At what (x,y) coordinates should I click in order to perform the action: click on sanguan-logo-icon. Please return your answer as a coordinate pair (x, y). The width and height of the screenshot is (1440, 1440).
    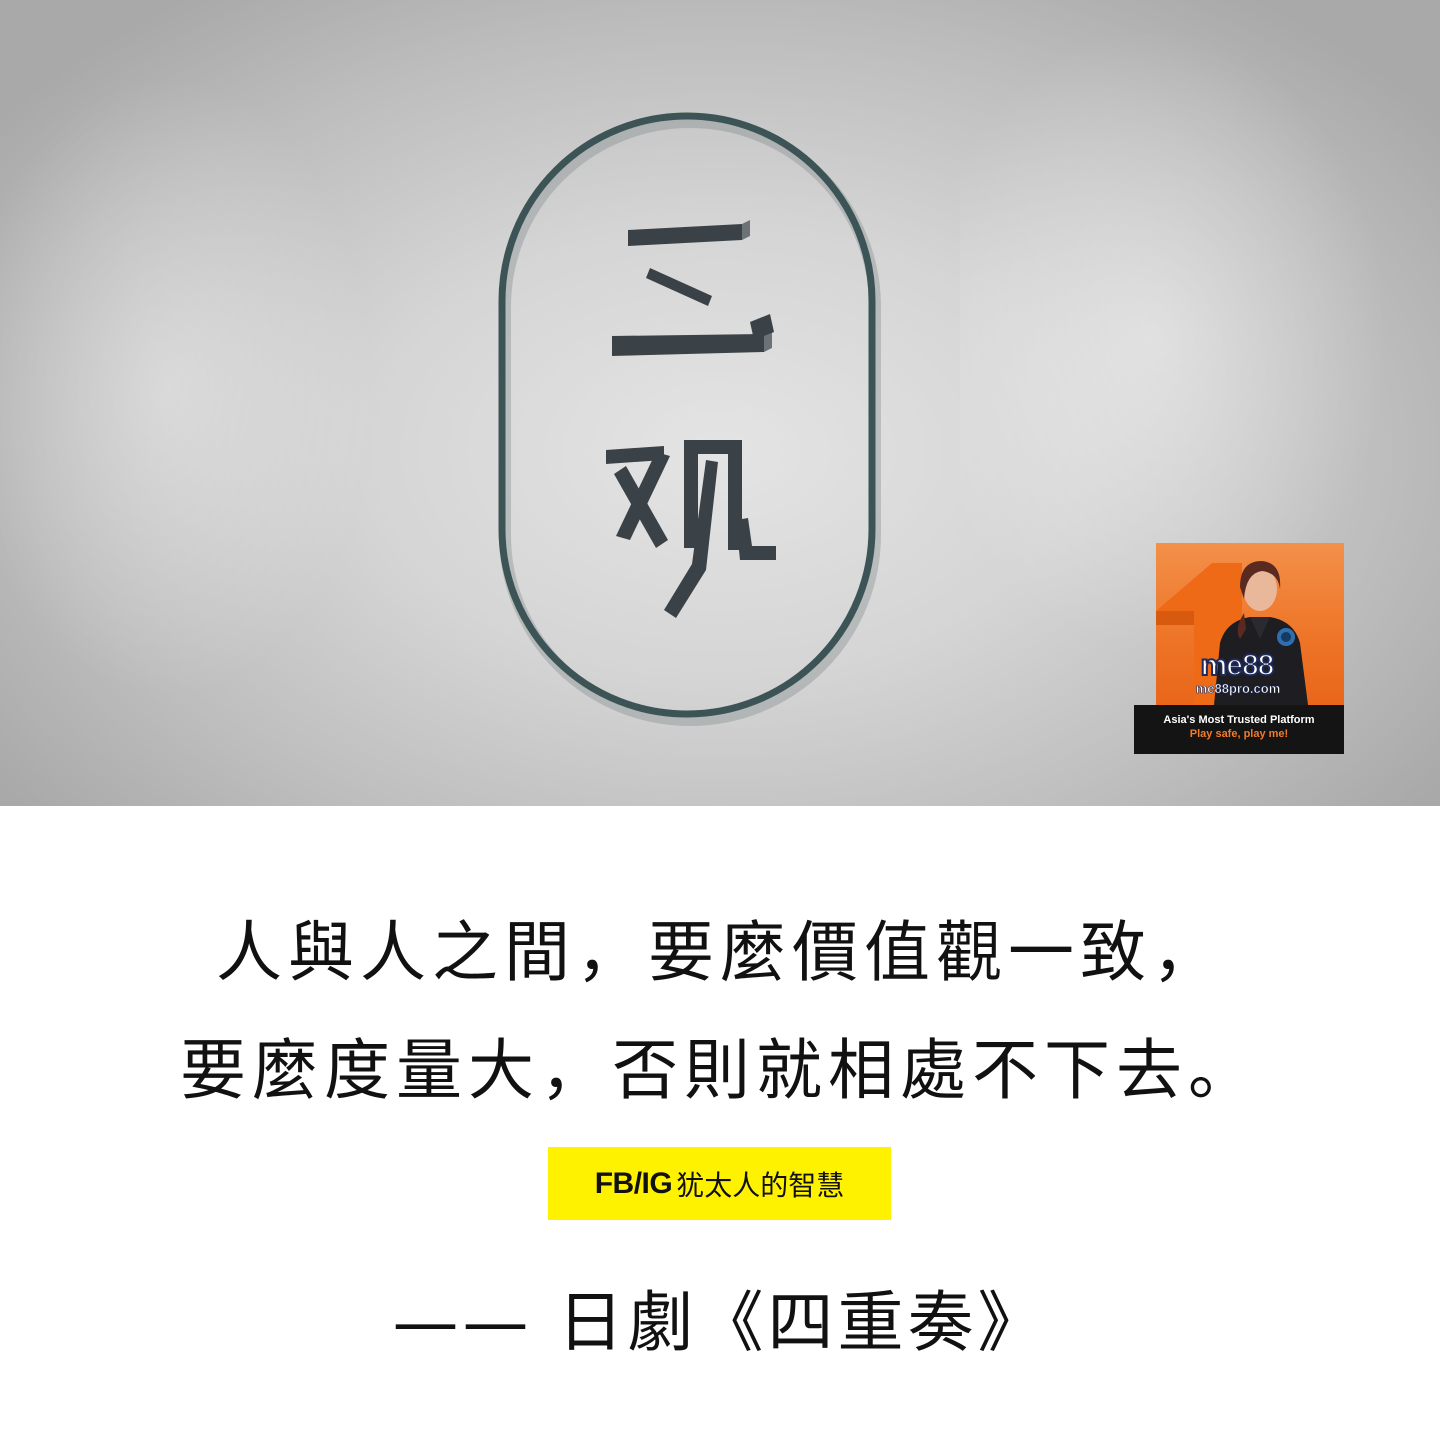
    Looking at the image, I should click on (689, 419).